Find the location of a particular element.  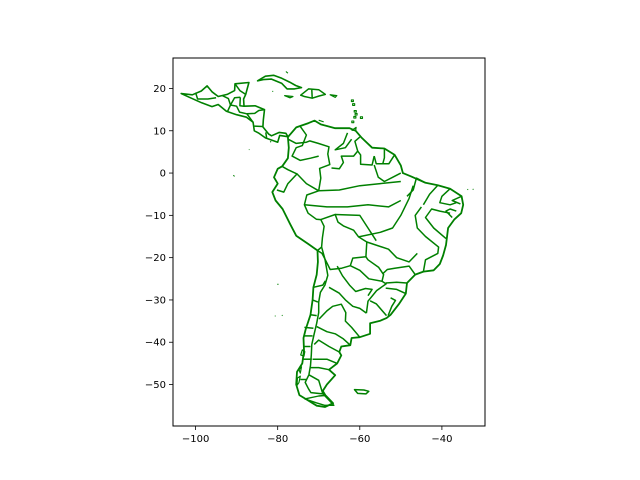

galapagos-island is located at coordinates (233, 175).